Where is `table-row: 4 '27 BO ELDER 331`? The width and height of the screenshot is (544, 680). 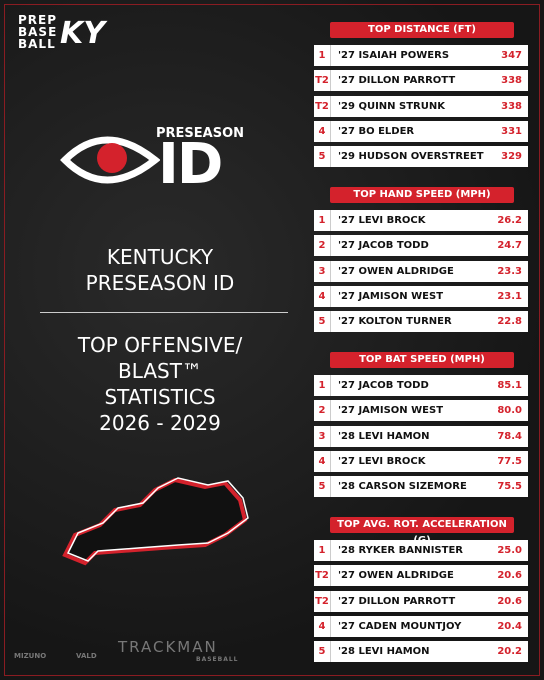
table-row: 4 '27 BO ELDER 331 is located at coordinates (421, 131).